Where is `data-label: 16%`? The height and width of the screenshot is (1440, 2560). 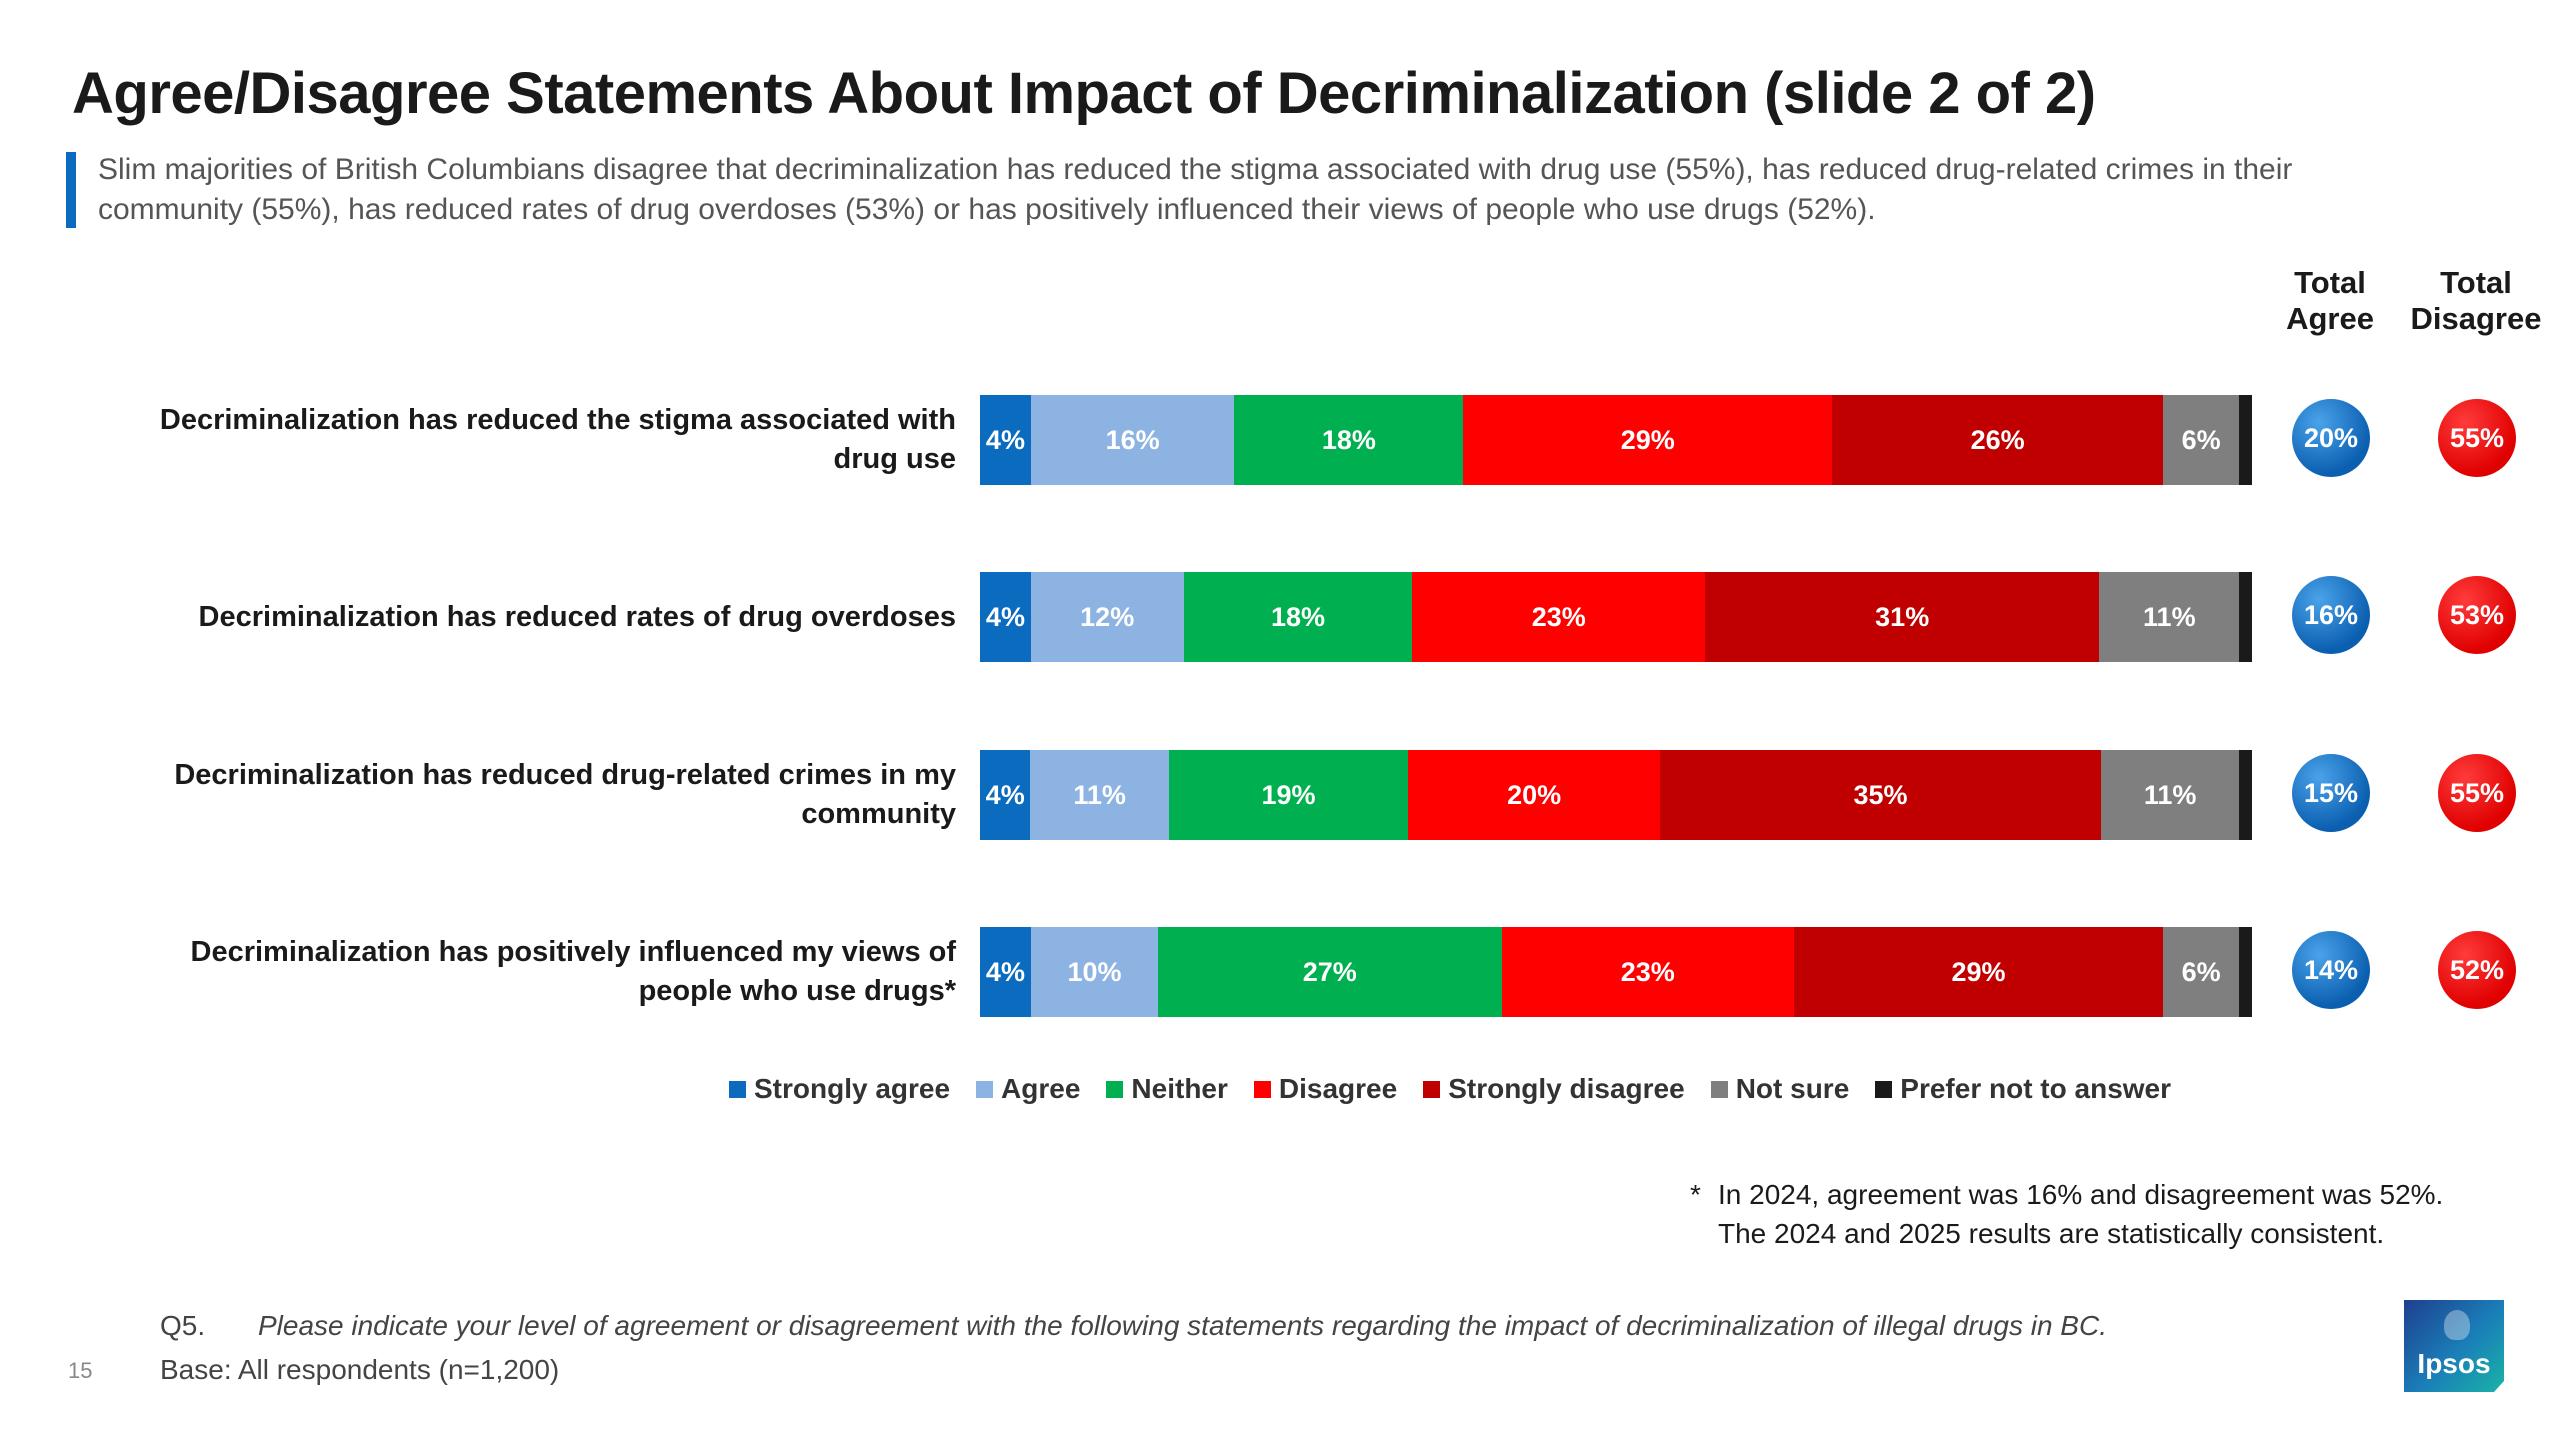
data-label: 16% is located at coordinates (1132, 439).